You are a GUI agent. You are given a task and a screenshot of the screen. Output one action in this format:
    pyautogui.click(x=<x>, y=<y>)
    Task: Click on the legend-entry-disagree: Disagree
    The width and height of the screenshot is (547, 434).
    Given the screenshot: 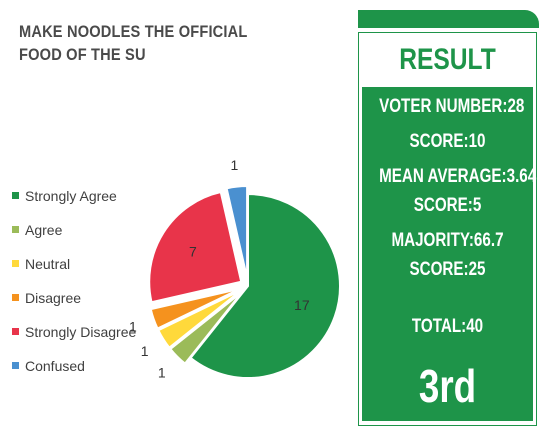 What is the action you would take?
    pyautogui.click(x=74, y=304)
    